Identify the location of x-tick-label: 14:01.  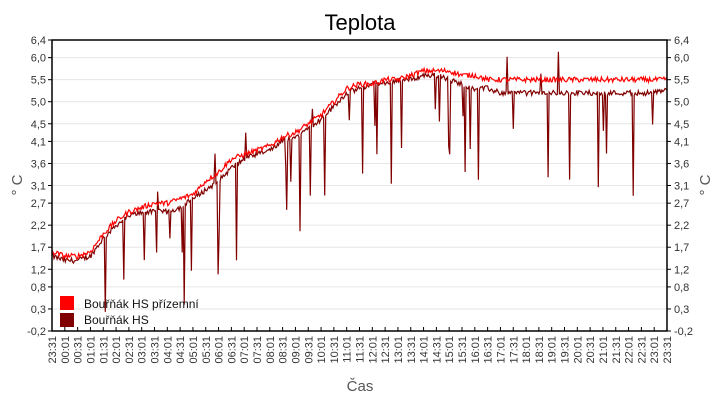
(425, 350).